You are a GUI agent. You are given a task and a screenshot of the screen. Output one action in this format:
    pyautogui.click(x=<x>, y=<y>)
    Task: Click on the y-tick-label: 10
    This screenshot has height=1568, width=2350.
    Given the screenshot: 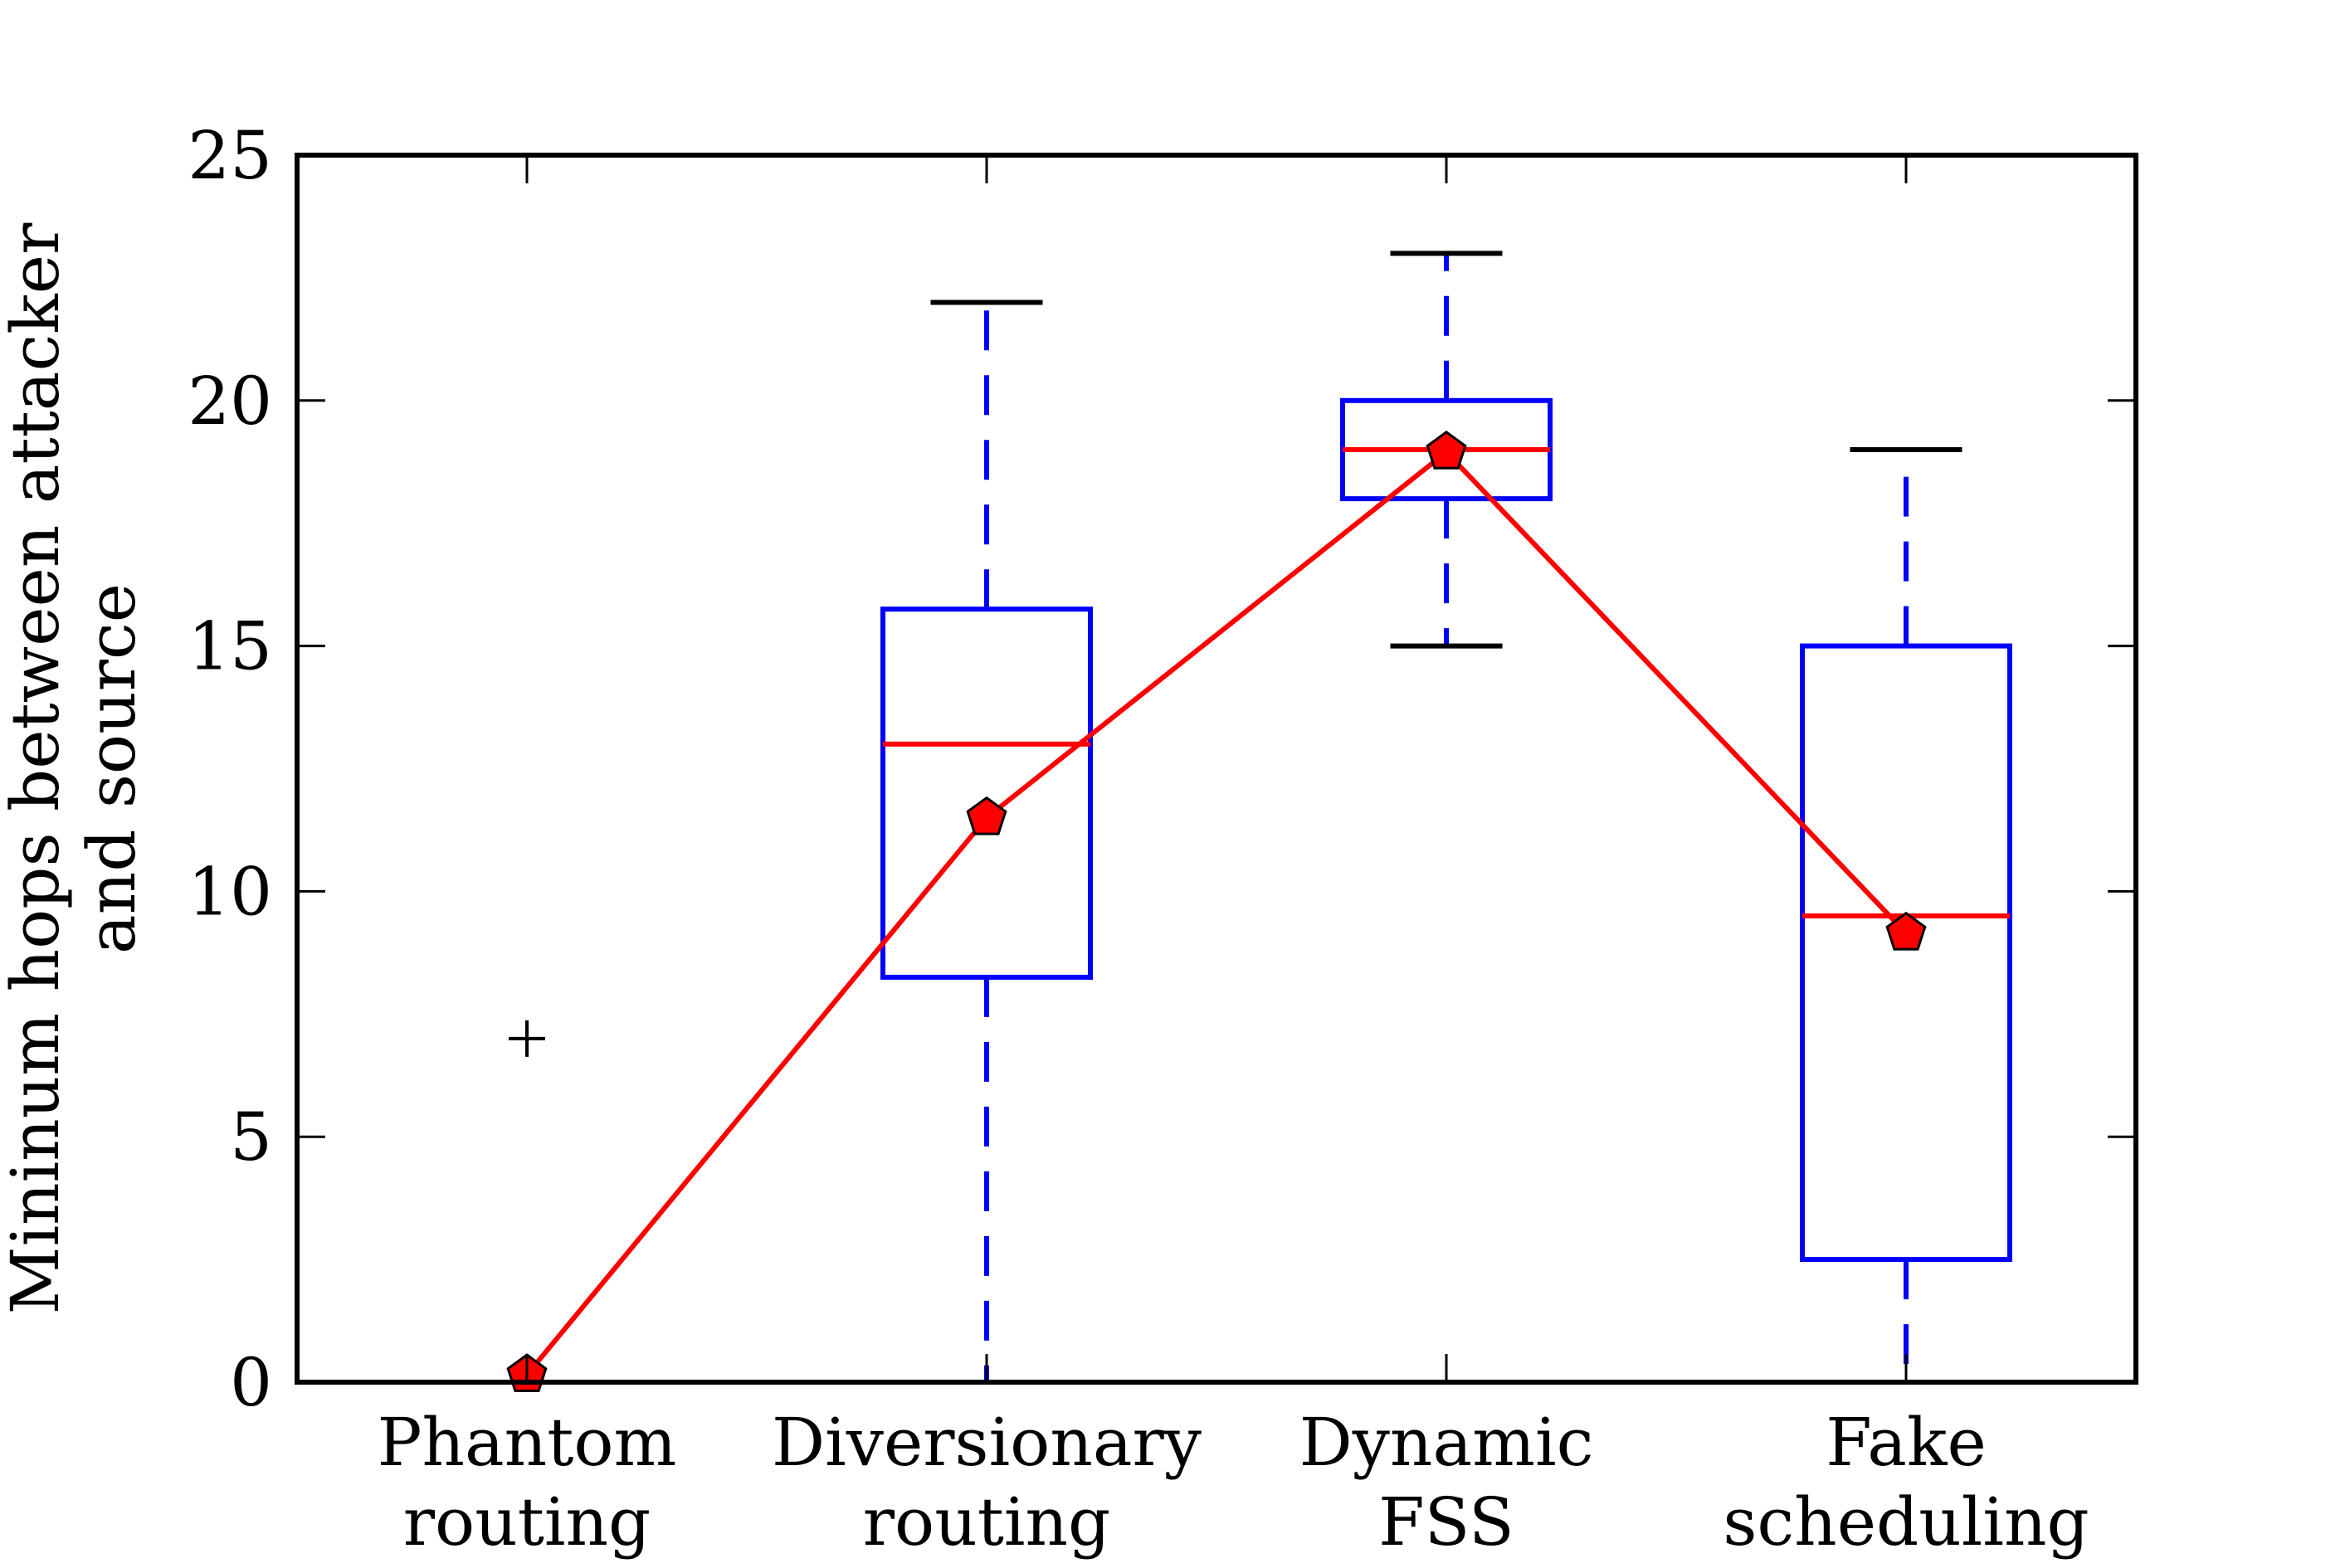 What is the action you would take?
    pyautogui.click(x=230, y=891)
    